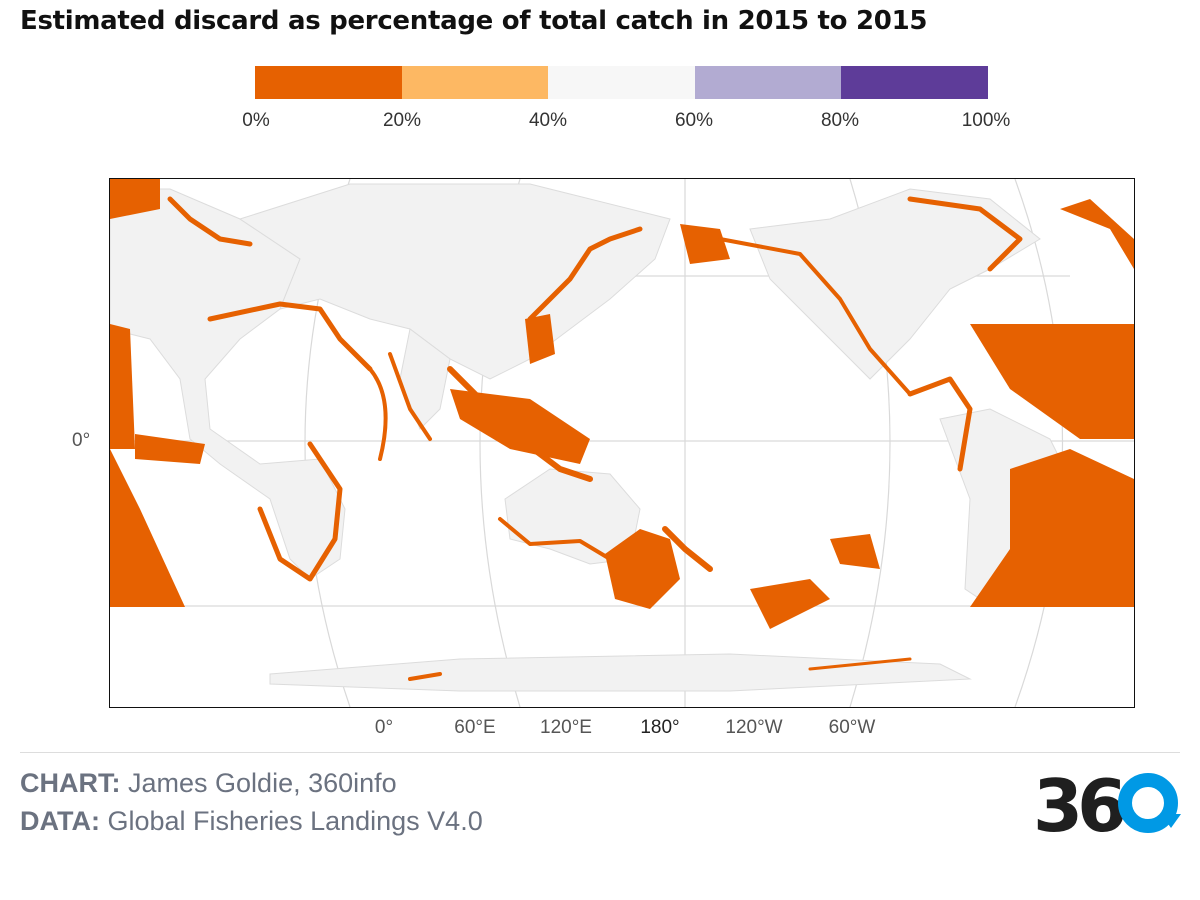 Image resolution: width=1200 pixels, height=900 pixels. What do you see at coordinates (600, 752) in the screenshot?
I see `footer-divider` at bounding box center [600, 752].